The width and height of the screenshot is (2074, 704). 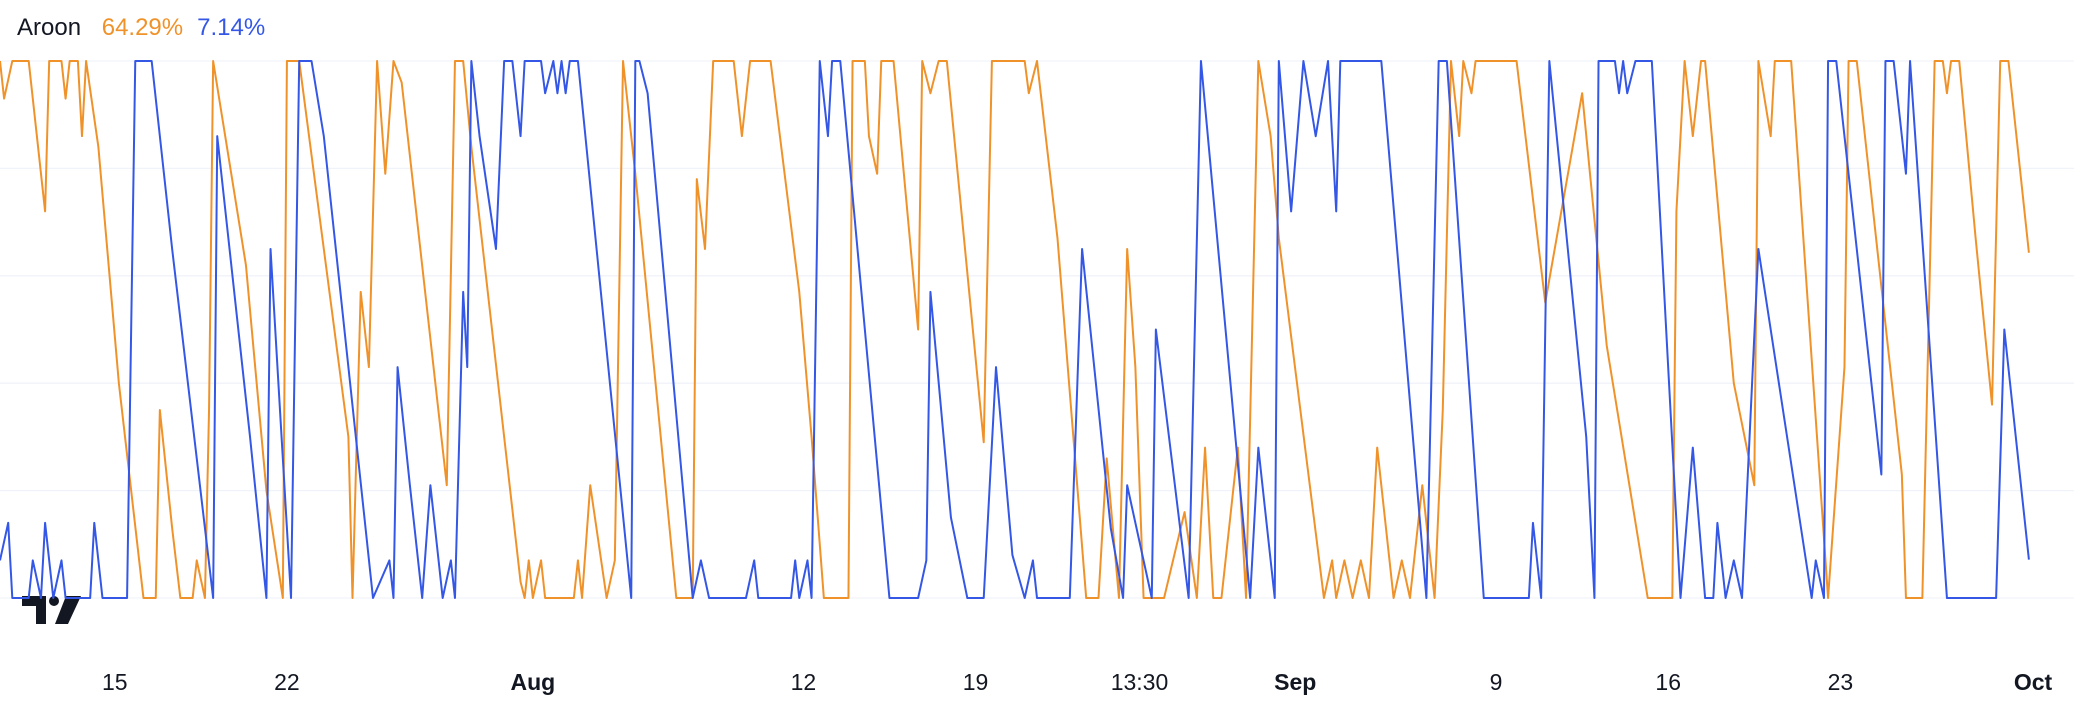 I want to click on x-tick-label: 9, so click(x=1496, y=682).